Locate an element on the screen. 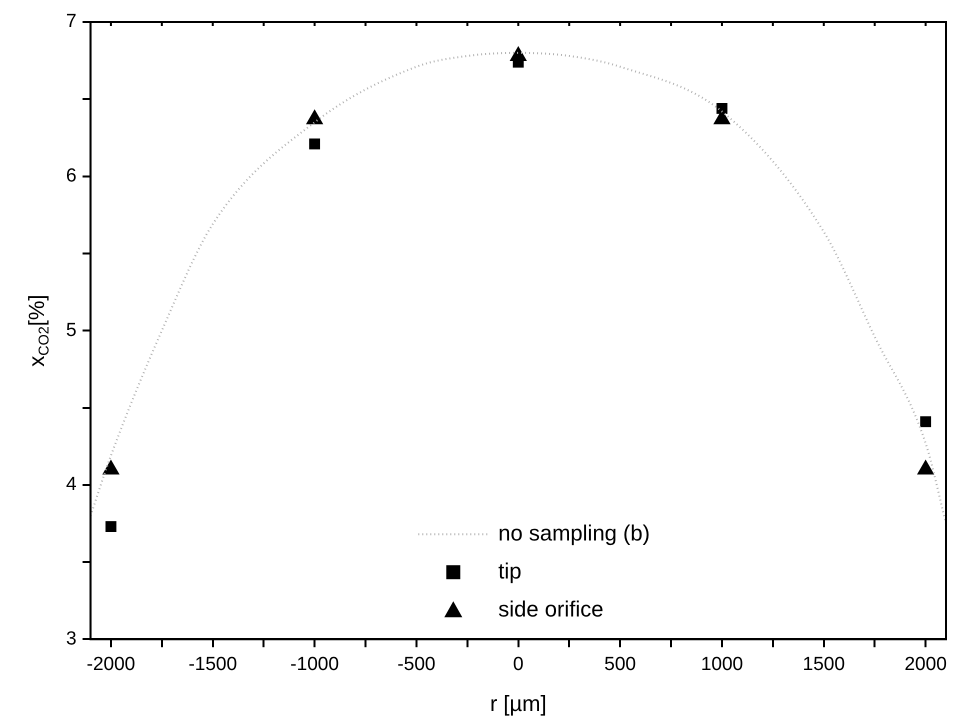  x-axis-title: r [µm] is located at coordinates (518, 703).